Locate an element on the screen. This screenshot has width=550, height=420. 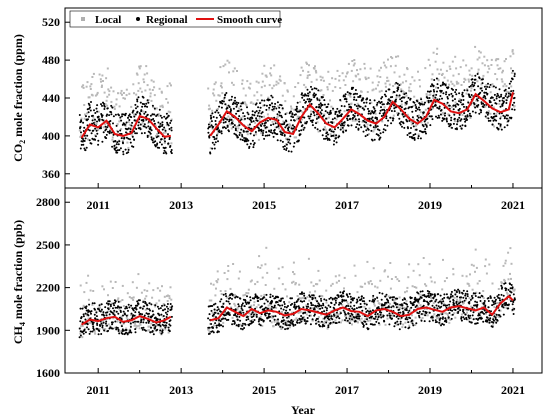
co2-x-tick-label: 2015 is located at coordinates (264, 205).